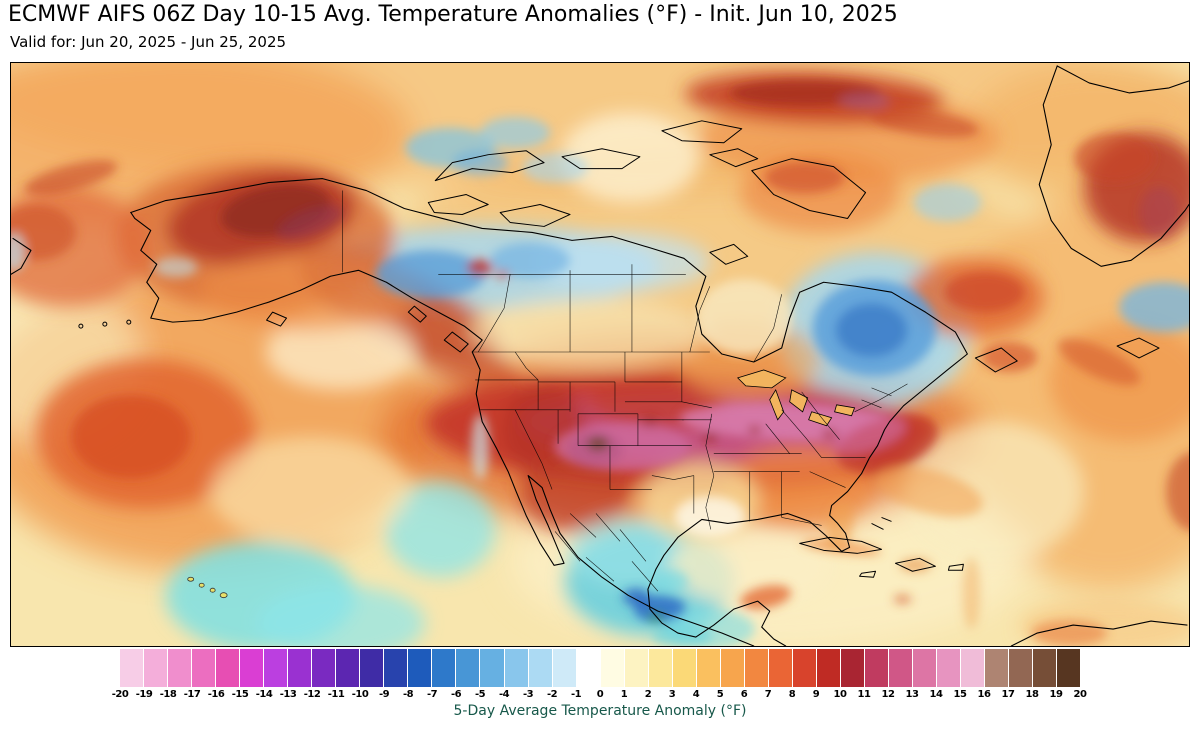 The height and width of the screenshot is (736, 1200). Describe the element at coordinates (936, 694) in the screenshot. I see `colorbar-tick: 14` at that location.